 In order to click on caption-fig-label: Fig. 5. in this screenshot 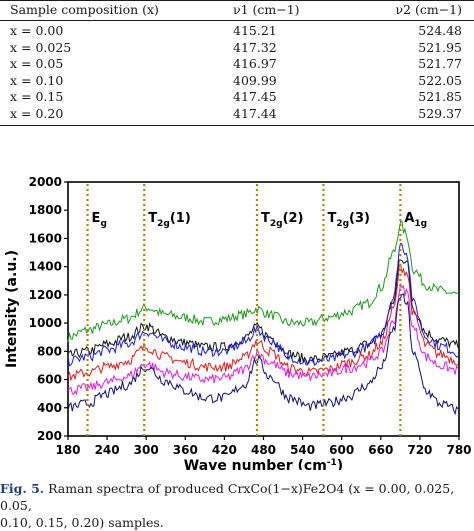, I will do `click(22, 488)`.